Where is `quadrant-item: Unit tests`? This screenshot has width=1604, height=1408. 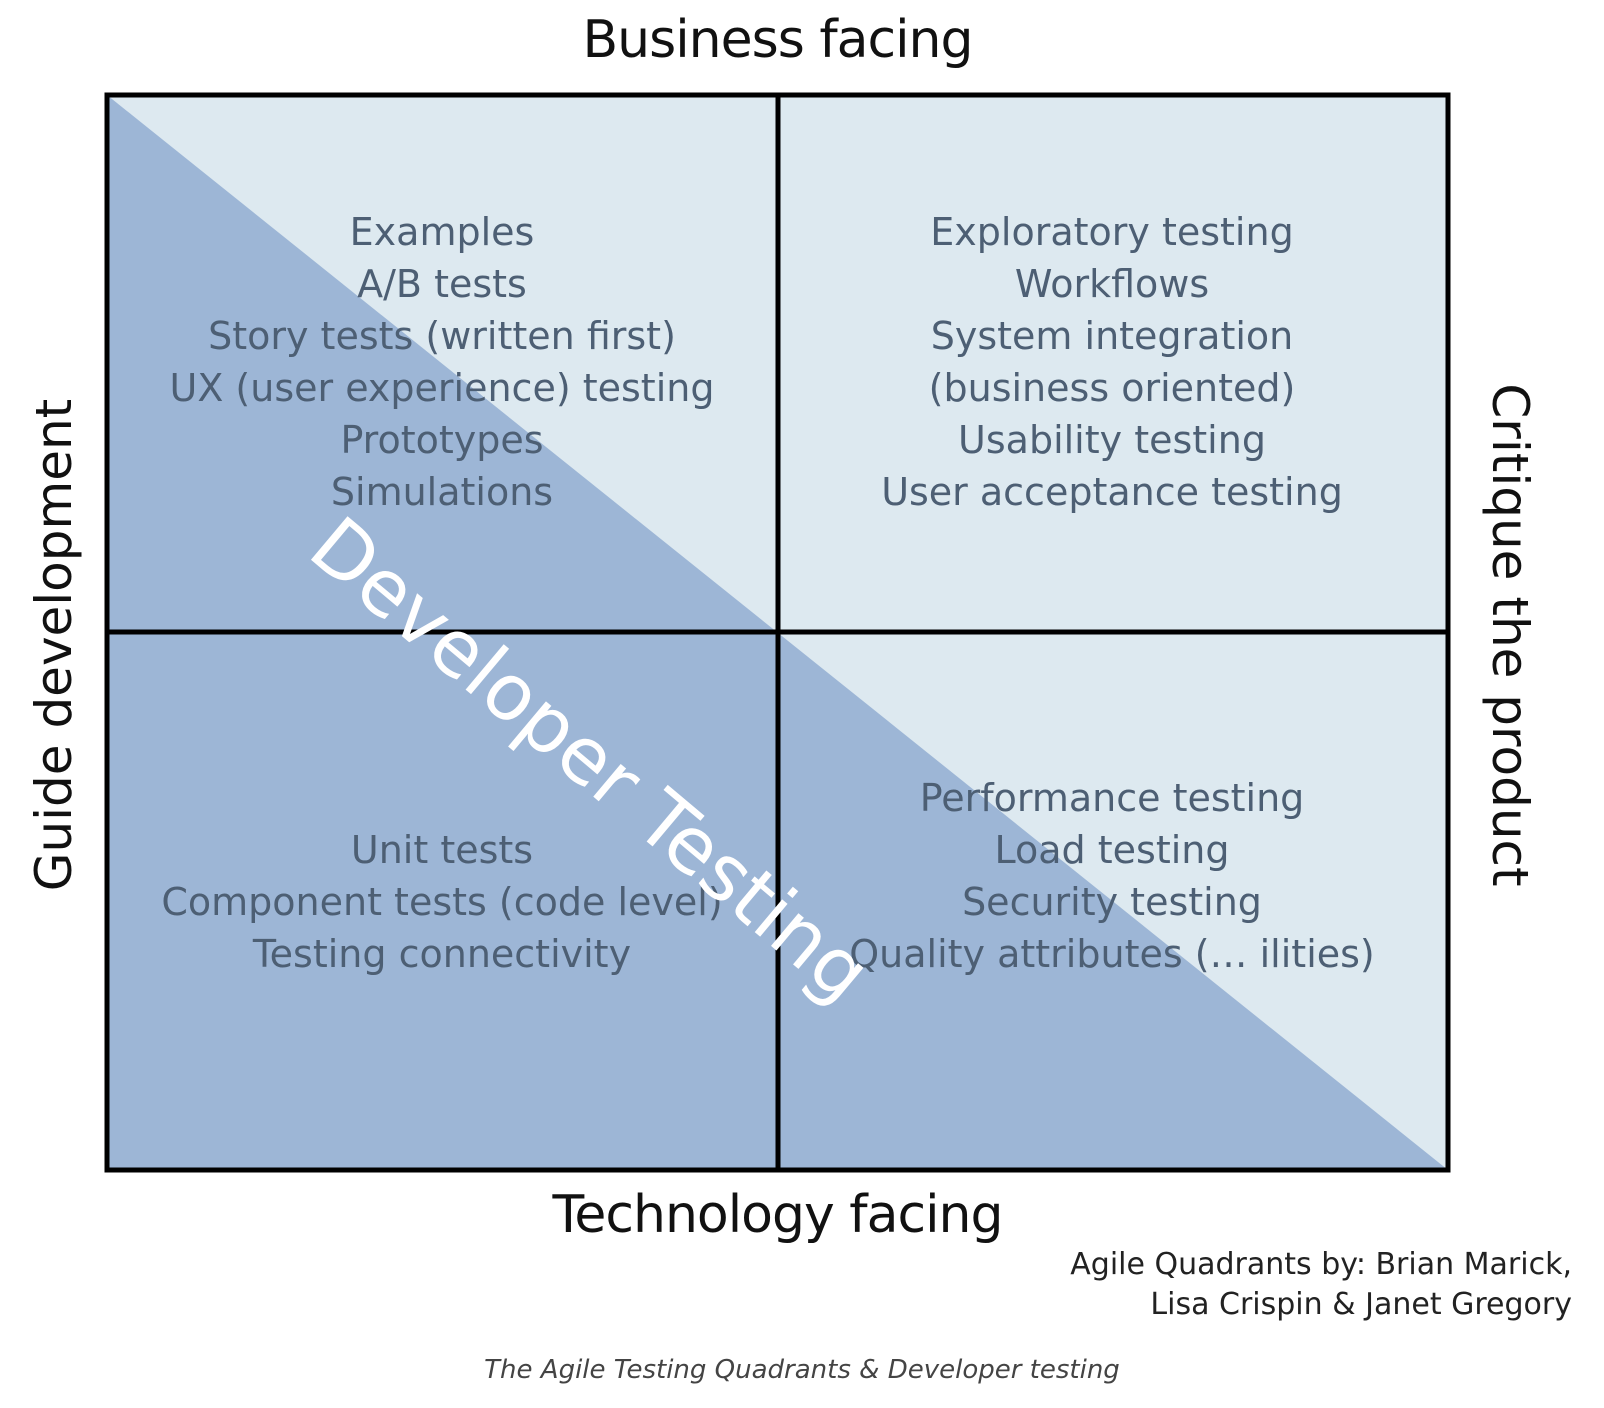 quadrant-item: Unit tests is located at coordinates (442, 850).